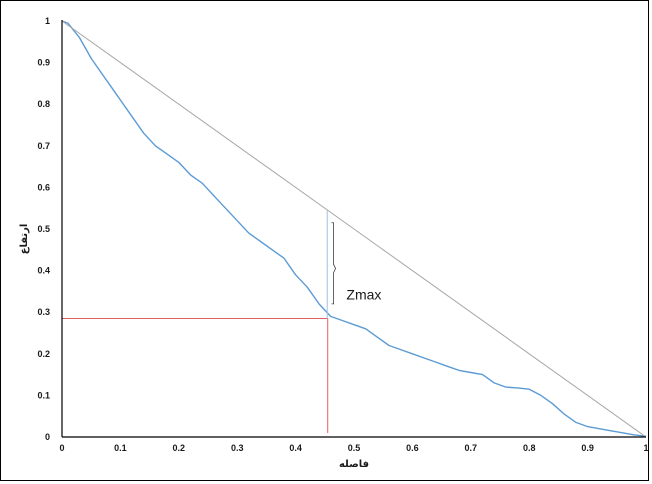  I want to click on x-tick-label: 0.1, so click(120, 448).